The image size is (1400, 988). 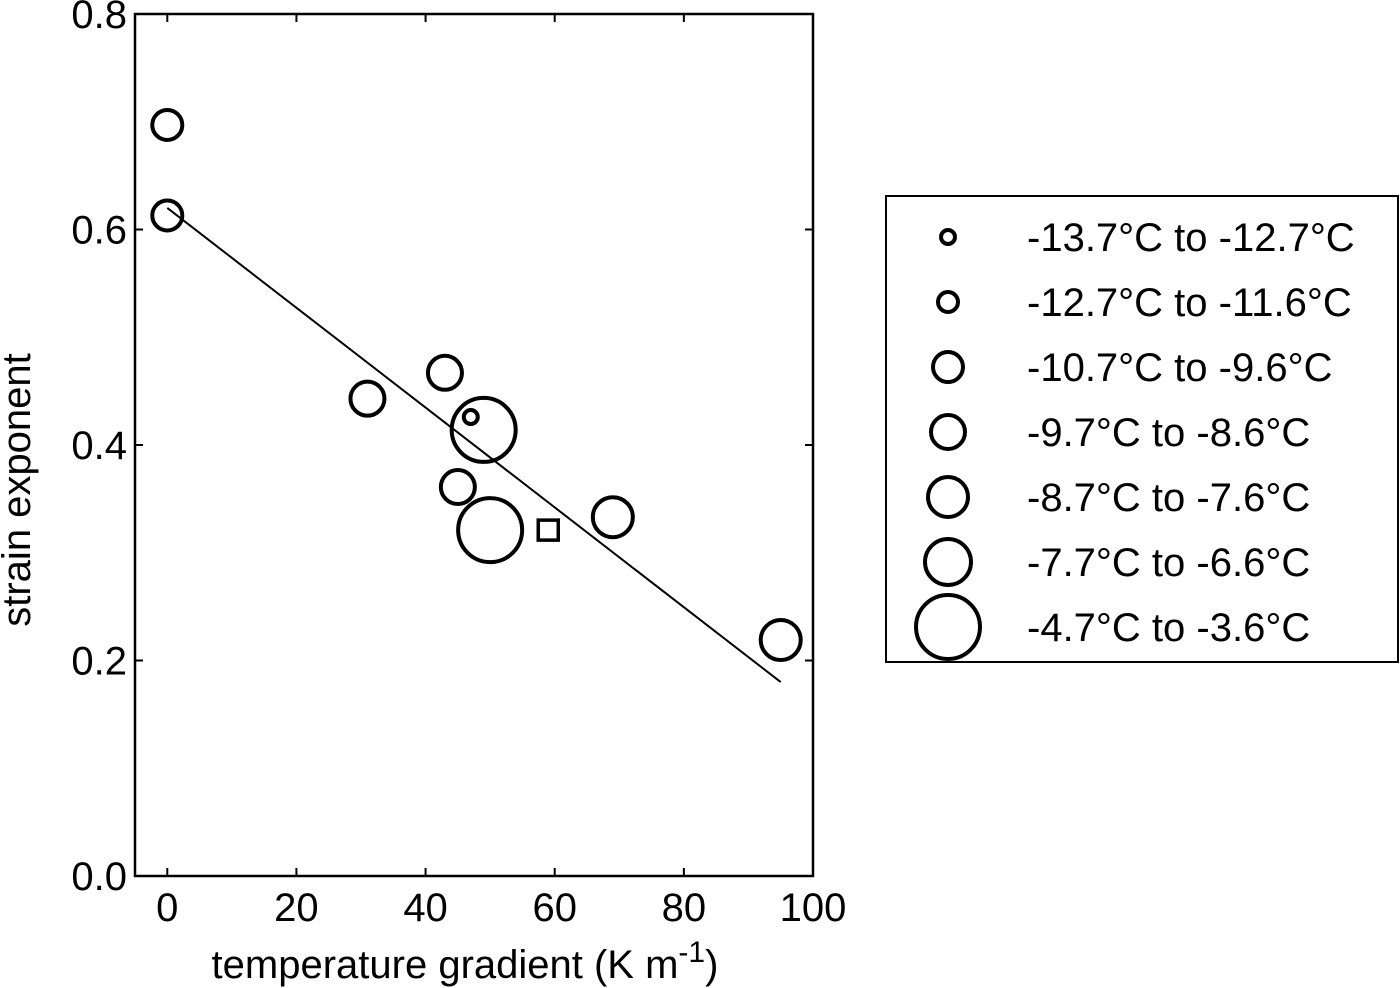 I want to click on x-axis-label-superscript: -1, so click(x=691, y=952).